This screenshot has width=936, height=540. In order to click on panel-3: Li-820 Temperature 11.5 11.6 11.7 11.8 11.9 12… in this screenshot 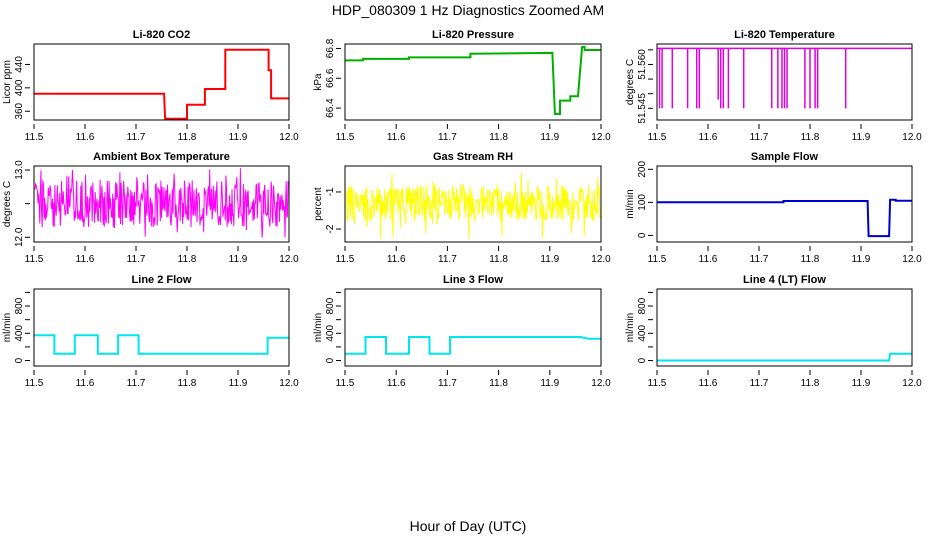, I will do `click(773, 86)`.